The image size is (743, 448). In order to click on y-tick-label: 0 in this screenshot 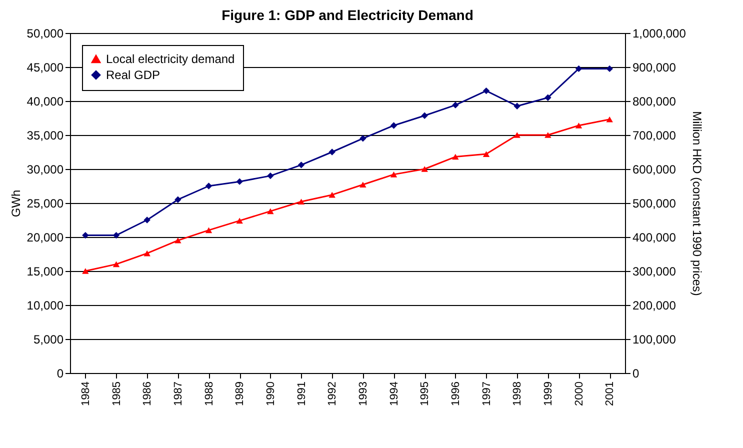, I will do `click(60, 373)`.